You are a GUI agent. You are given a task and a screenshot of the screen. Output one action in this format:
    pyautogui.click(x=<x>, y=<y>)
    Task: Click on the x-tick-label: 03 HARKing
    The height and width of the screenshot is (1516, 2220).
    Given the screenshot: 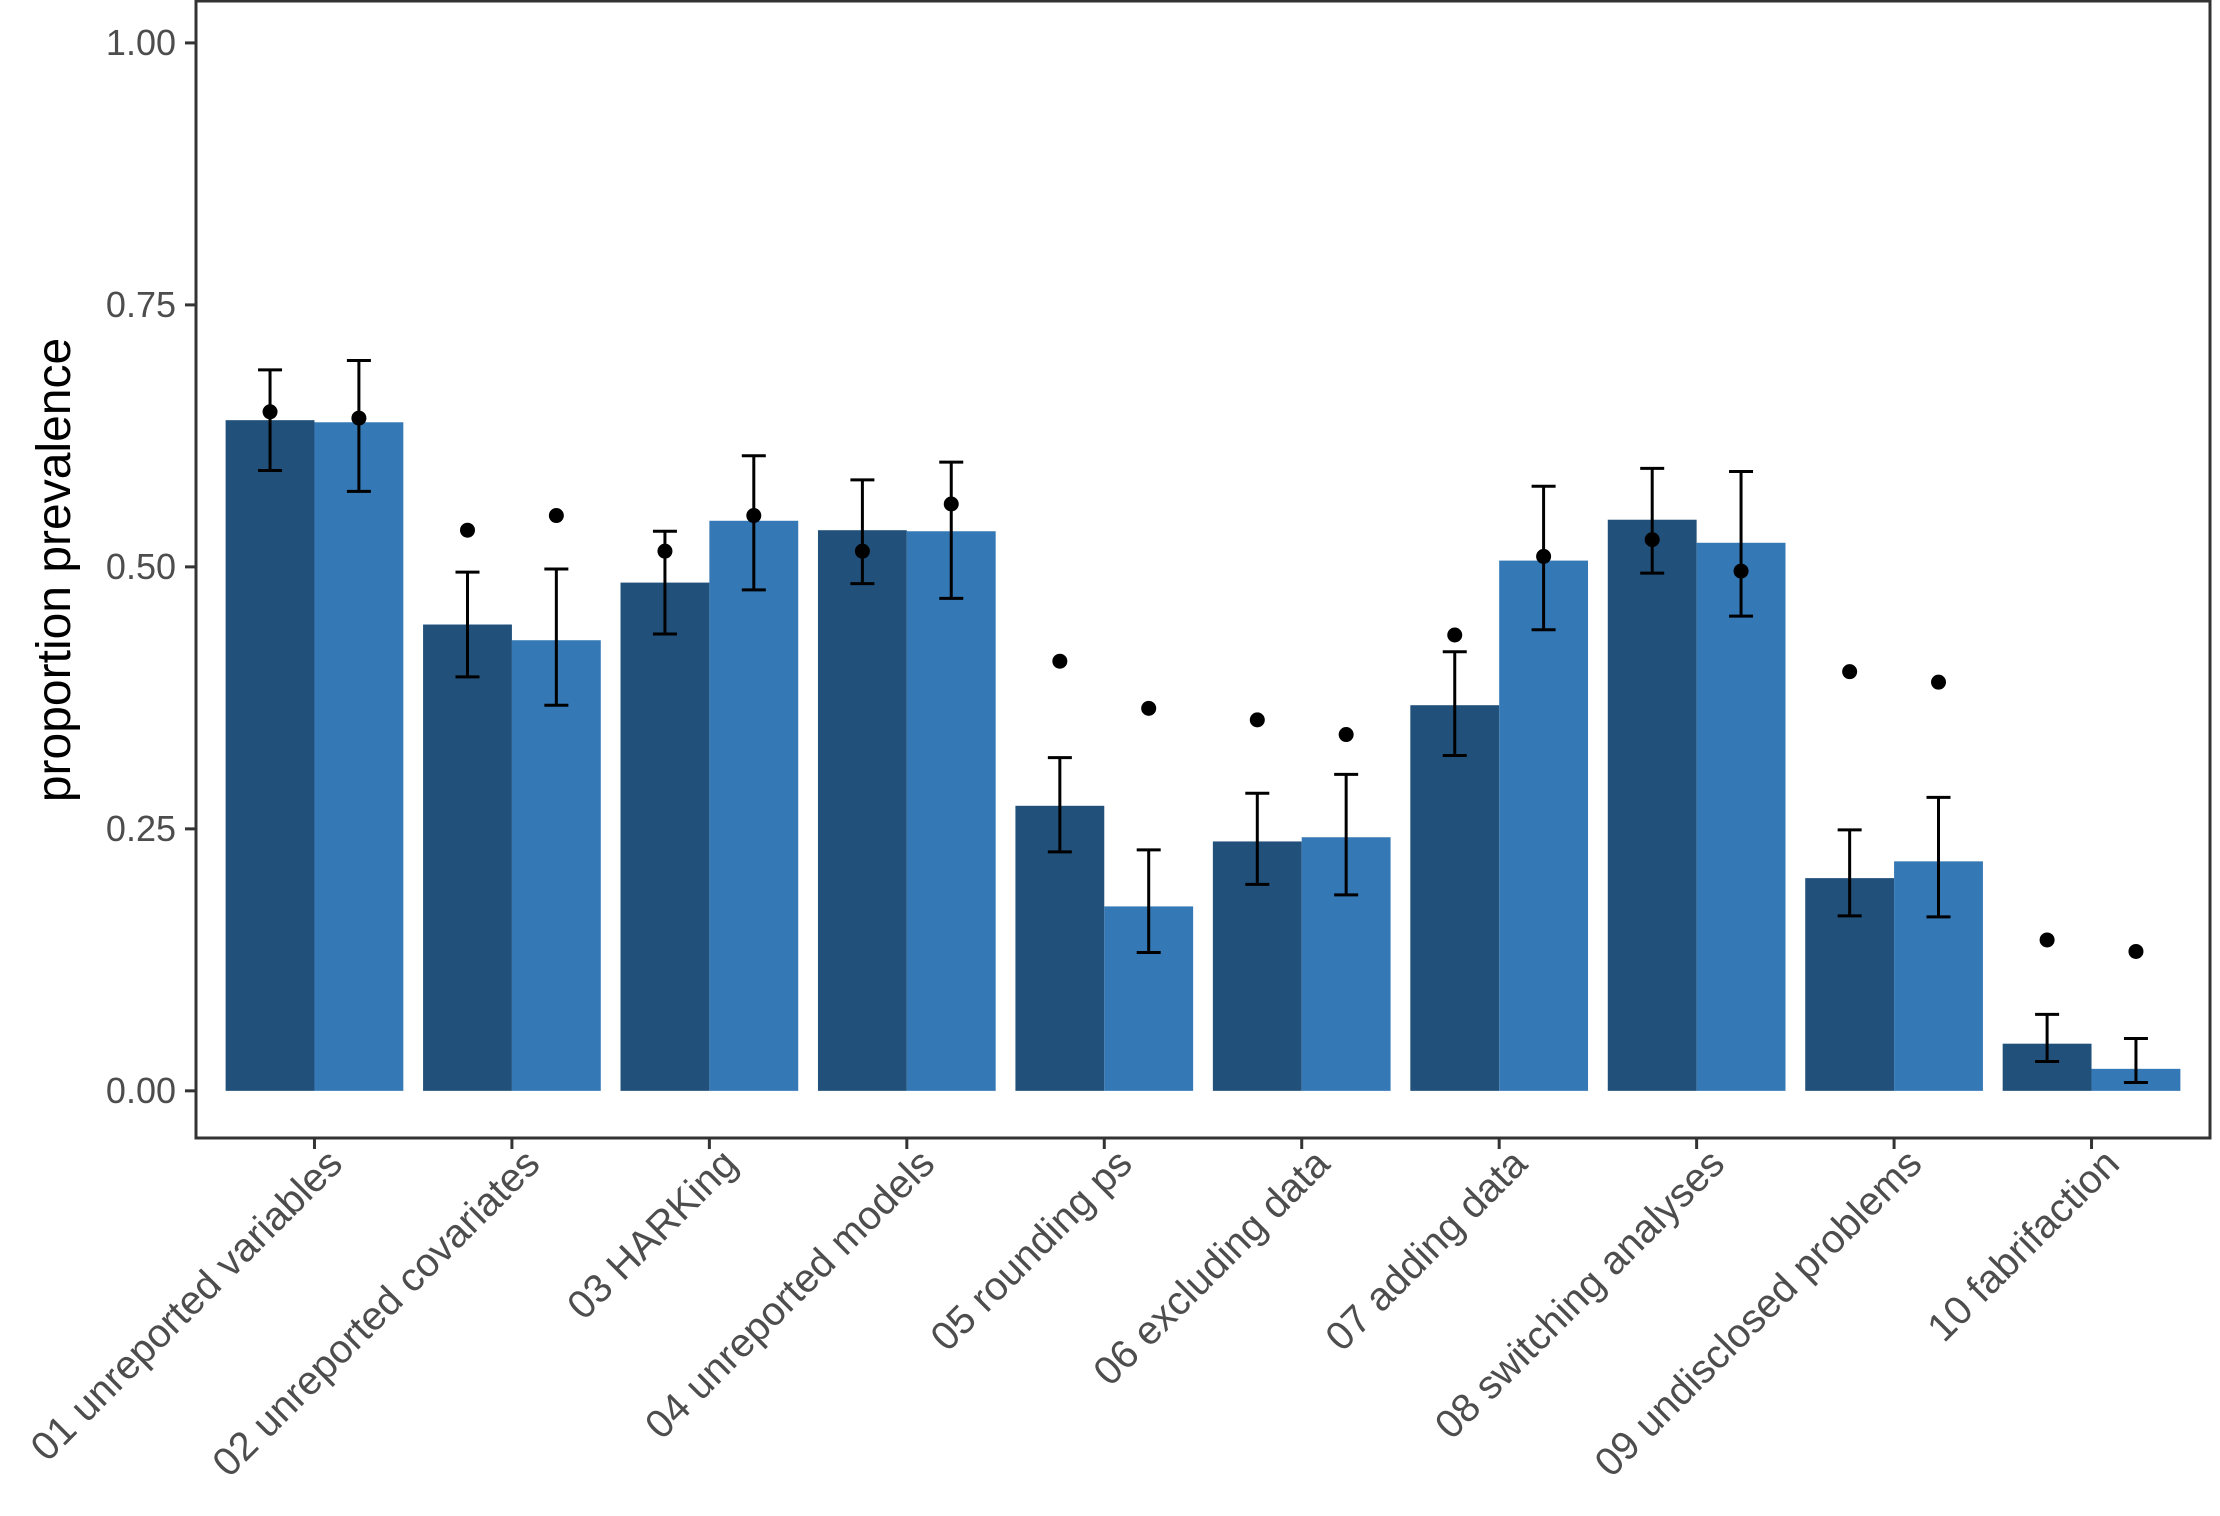 What is the action you would take?
    pyautogui.click(x=652, y=1234)
    